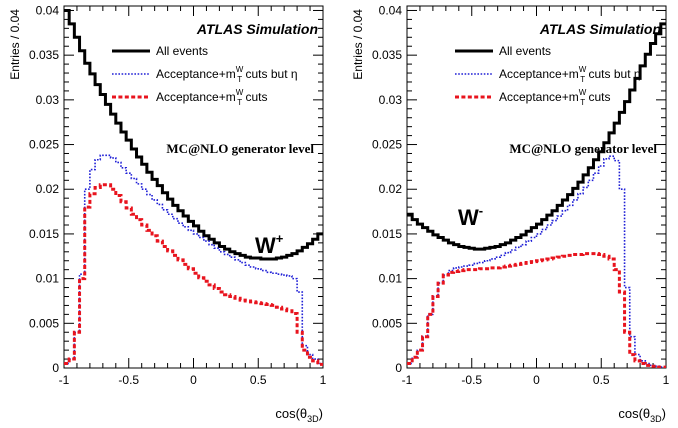  I want to click on series-dashed-histogram, so click(536, 310).